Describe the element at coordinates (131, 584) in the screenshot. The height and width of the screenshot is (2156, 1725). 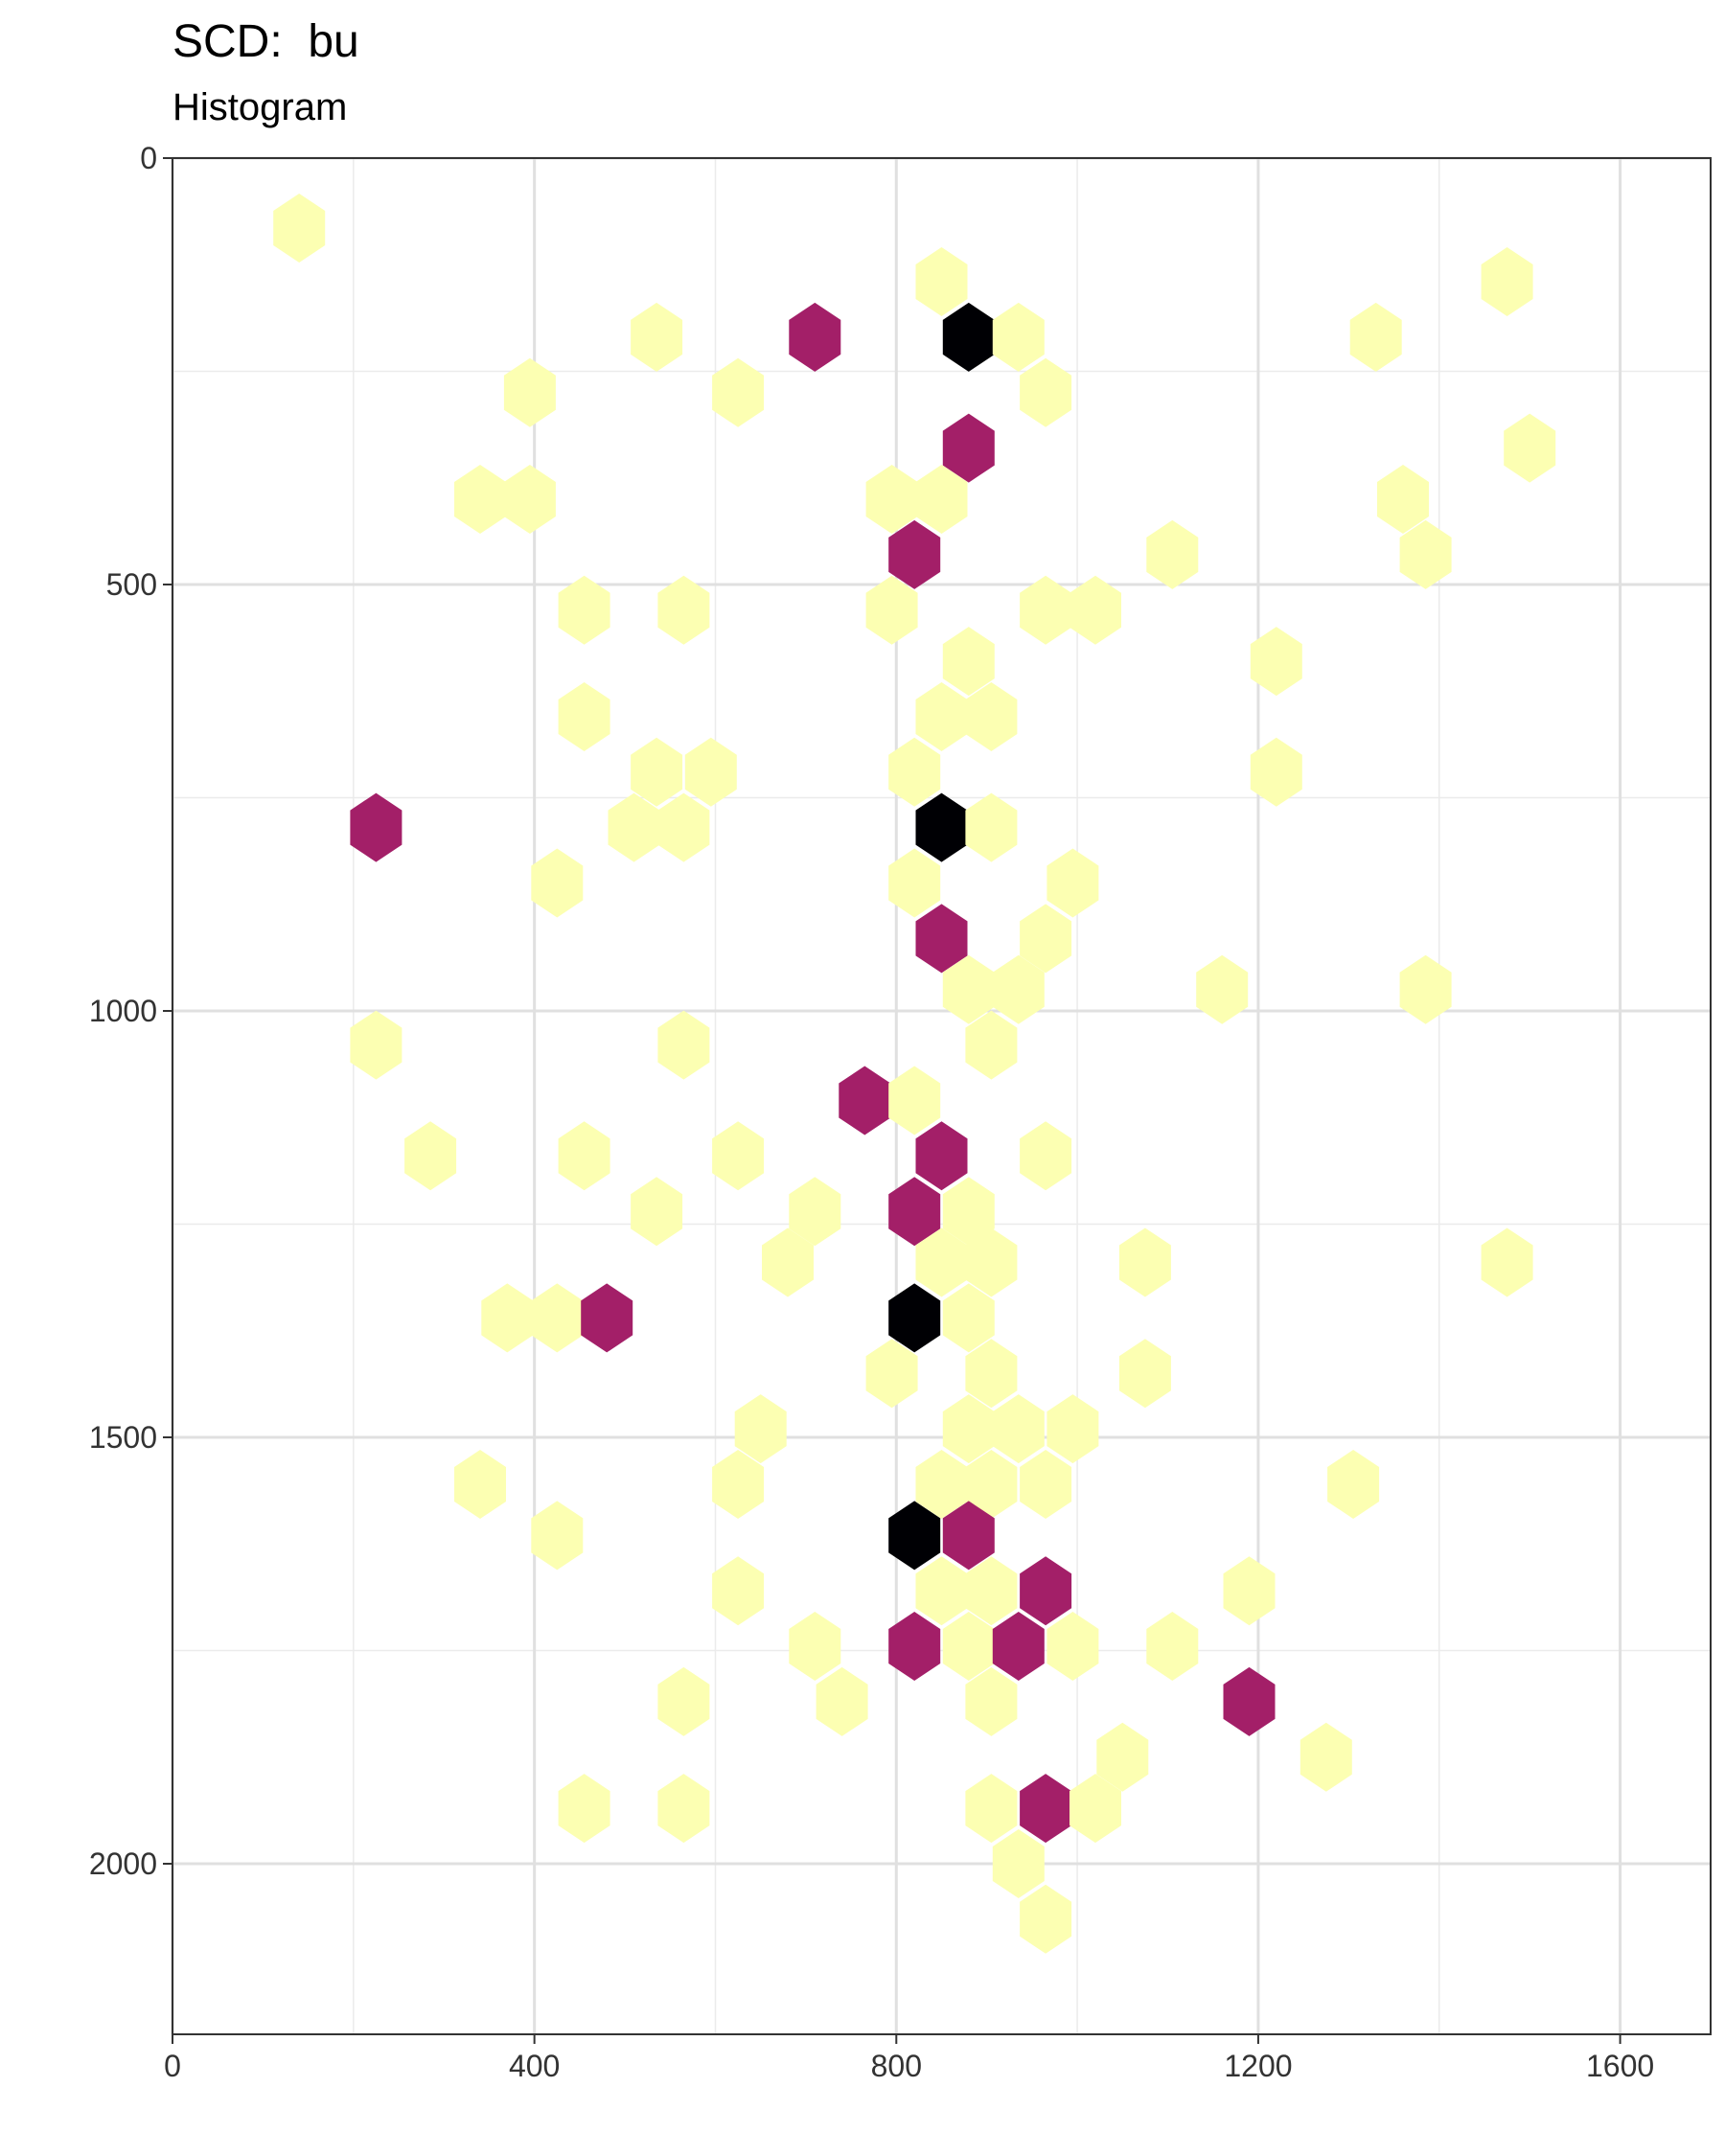
I see `y-tick-label: 500` at that location.